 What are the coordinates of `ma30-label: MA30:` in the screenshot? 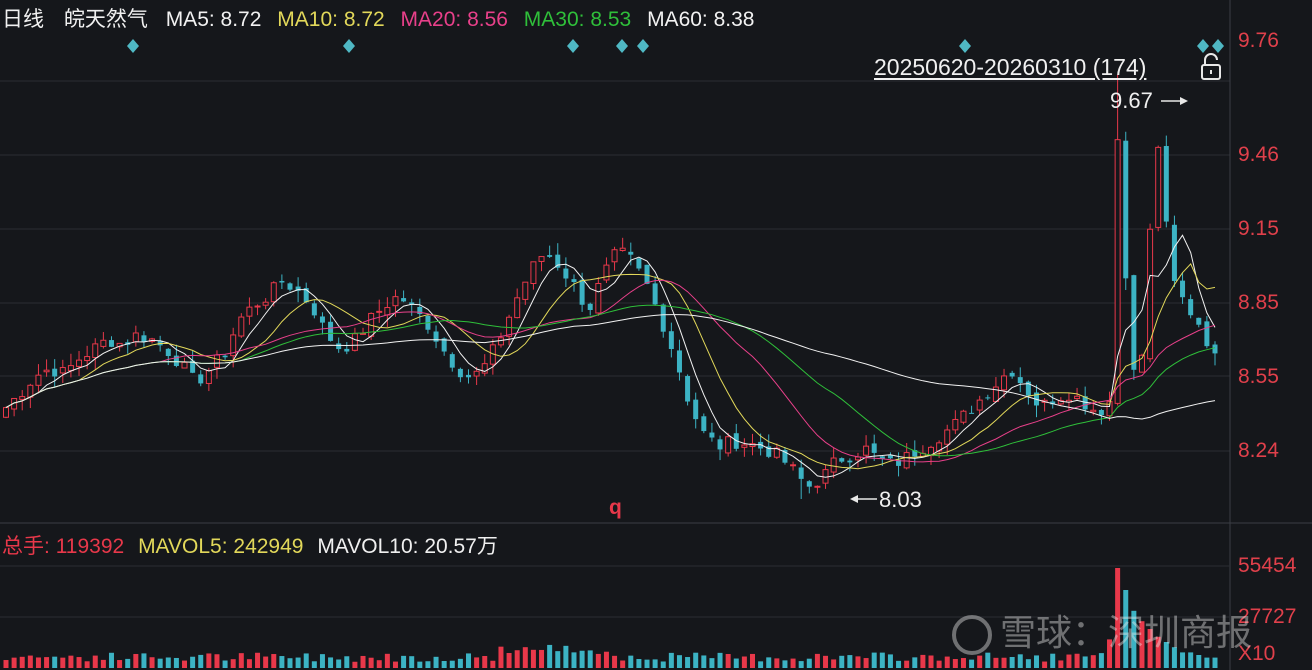 It's located at (554, 19).